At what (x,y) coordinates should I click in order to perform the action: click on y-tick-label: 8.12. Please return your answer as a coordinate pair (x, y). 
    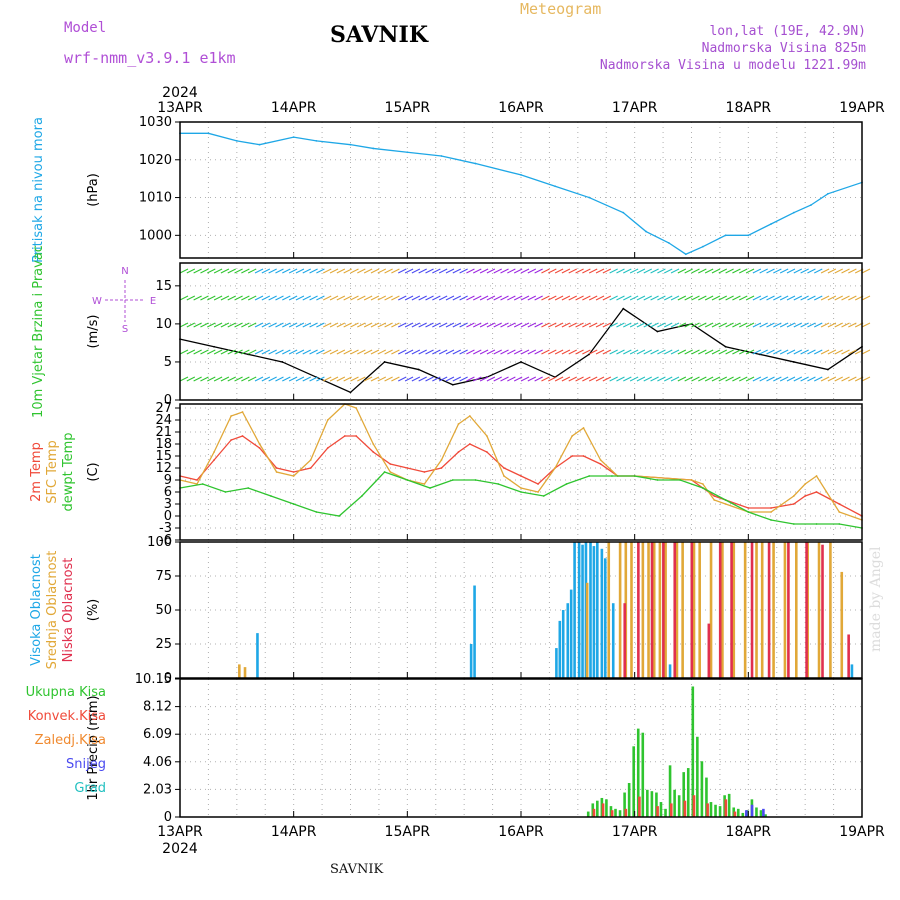
    Looking at the image, I should click on (157, 707).